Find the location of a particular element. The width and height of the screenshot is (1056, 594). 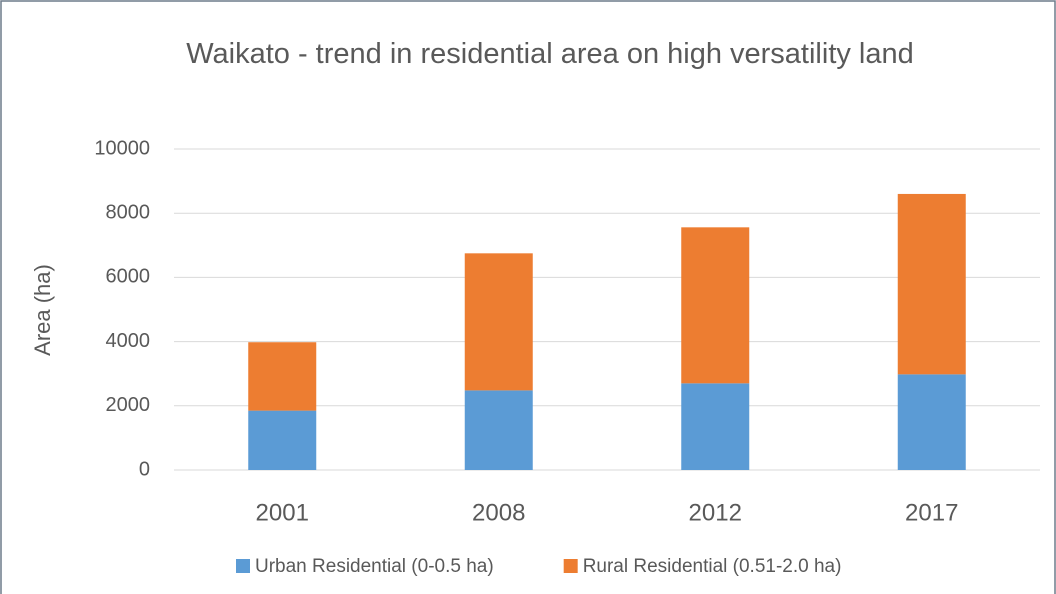

y-tick-label: 4000 is located at coordinates (128, 341).